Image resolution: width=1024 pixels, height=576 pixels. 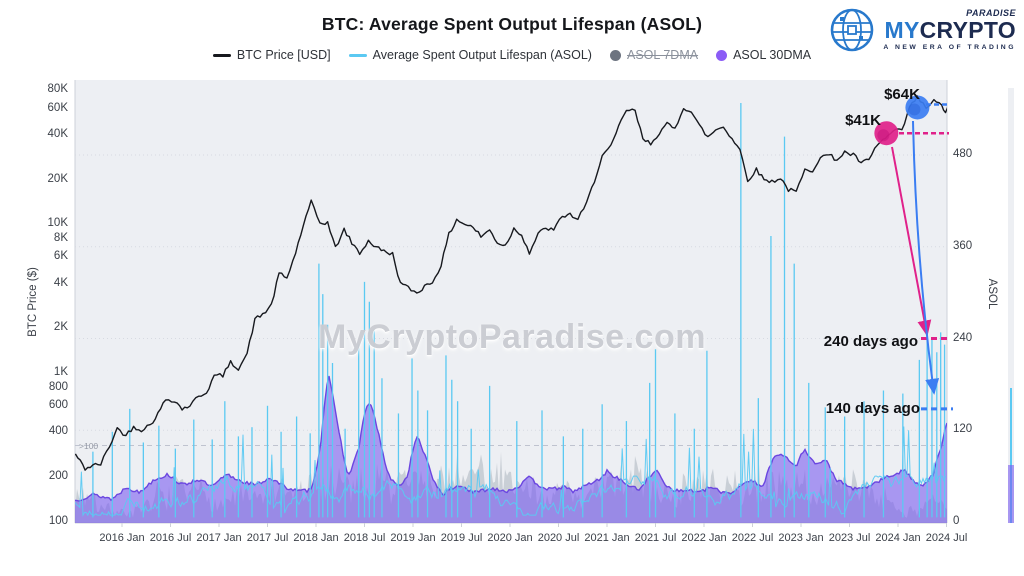 I want to click on legend-item-asol-30dma: ASOL 30DMA, so click(x=763, y=55).